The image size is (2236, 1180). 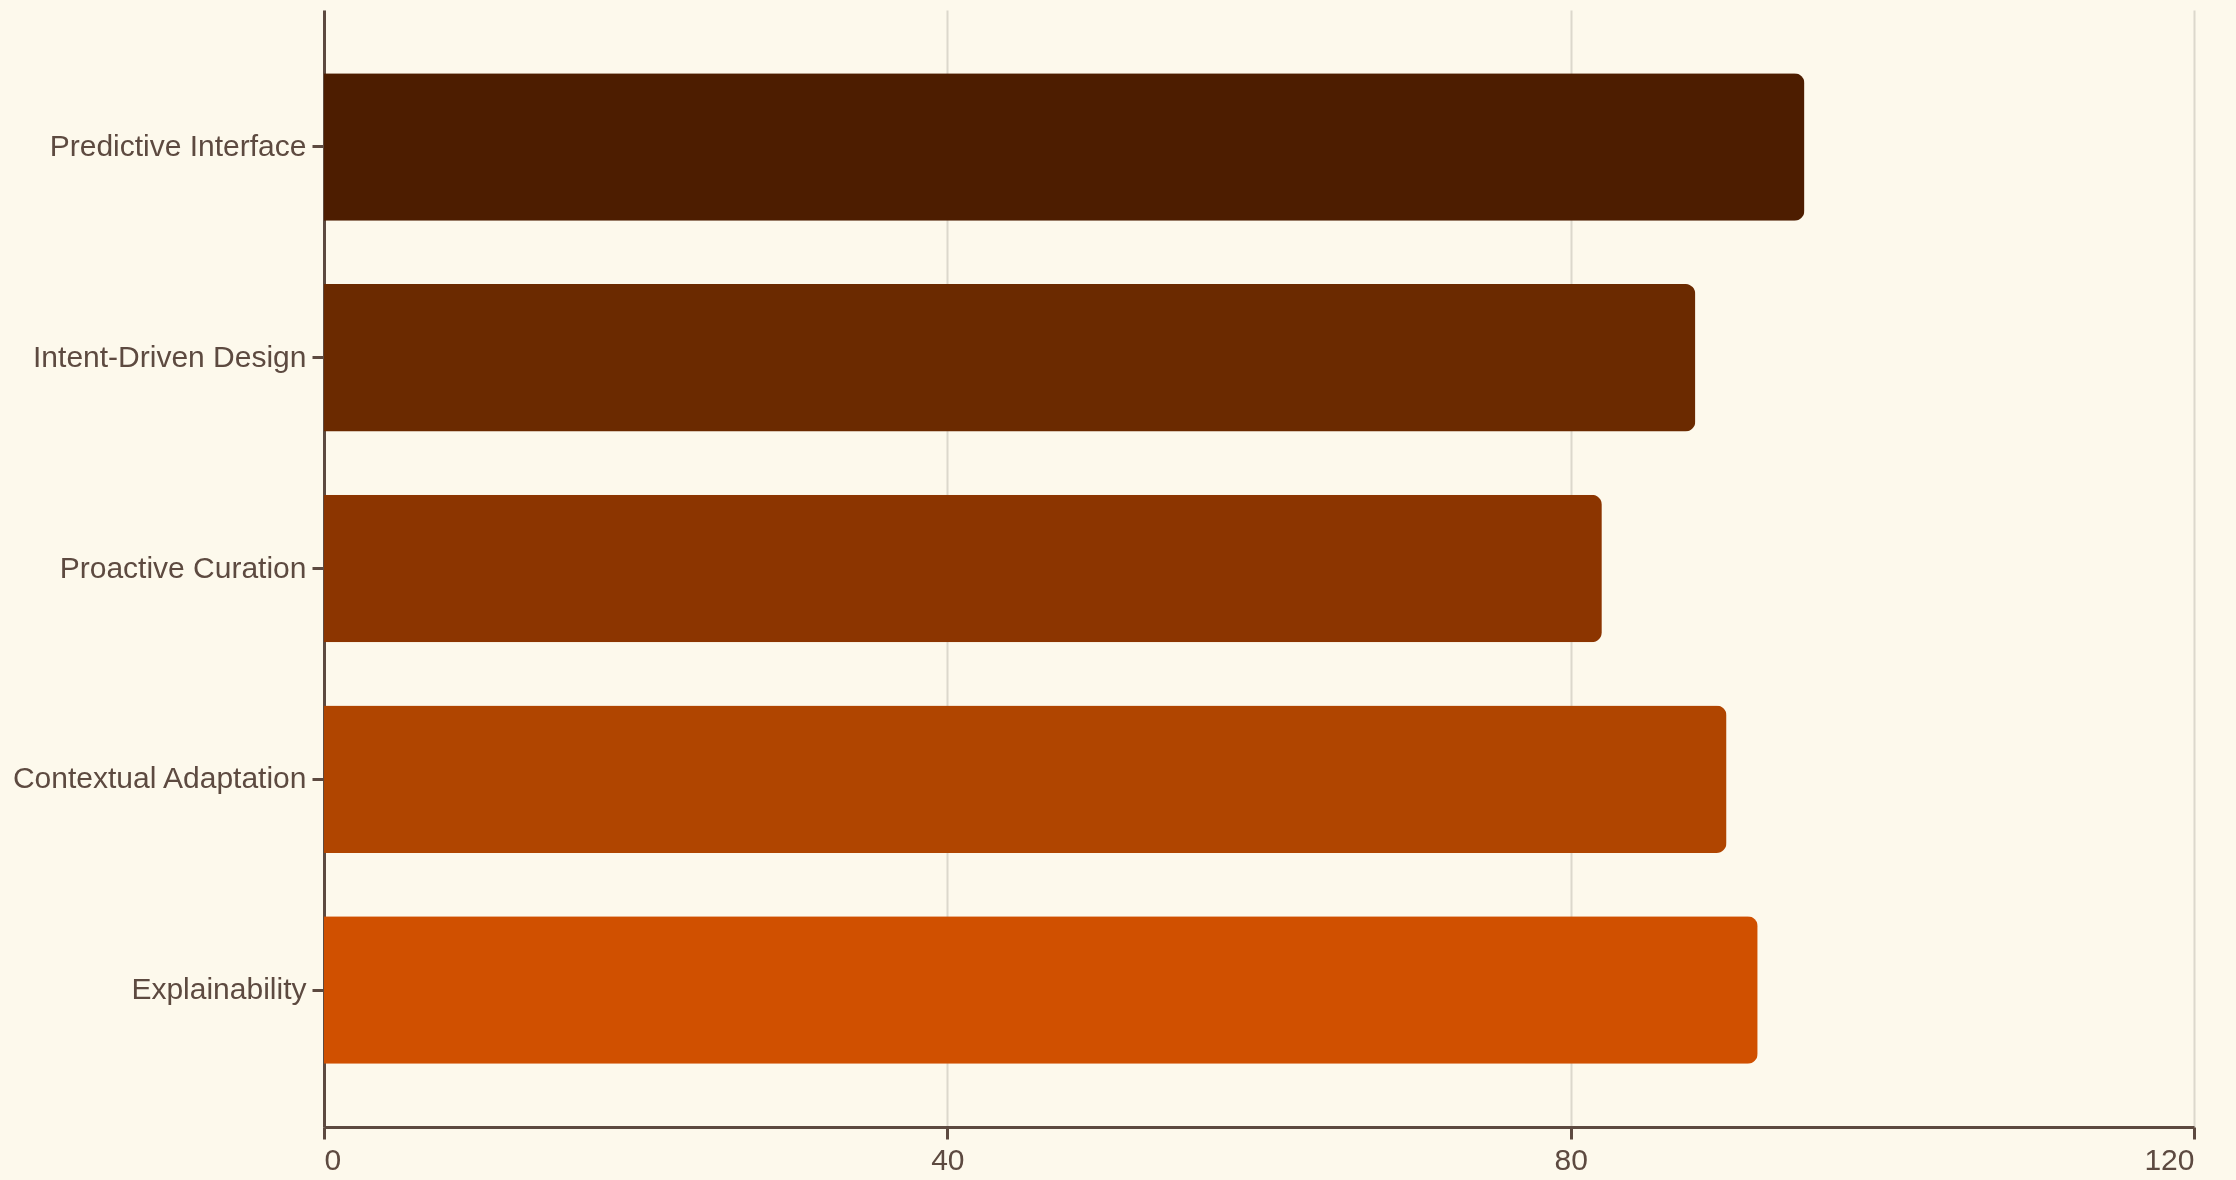 I want to click on y-tick-label: Explainability, so click(x=219, y=989).